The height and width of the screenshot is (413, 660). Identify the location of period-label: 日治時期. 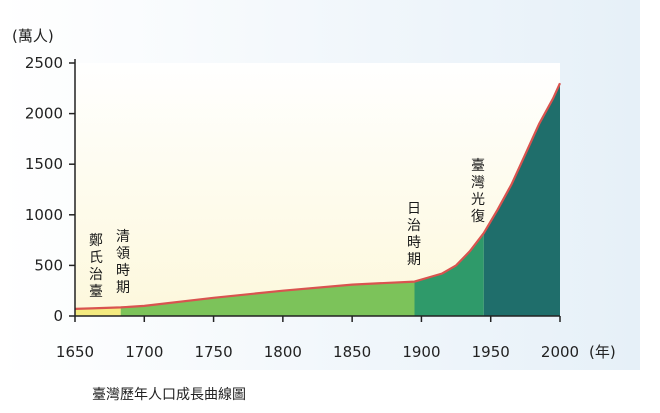
(414, 234).